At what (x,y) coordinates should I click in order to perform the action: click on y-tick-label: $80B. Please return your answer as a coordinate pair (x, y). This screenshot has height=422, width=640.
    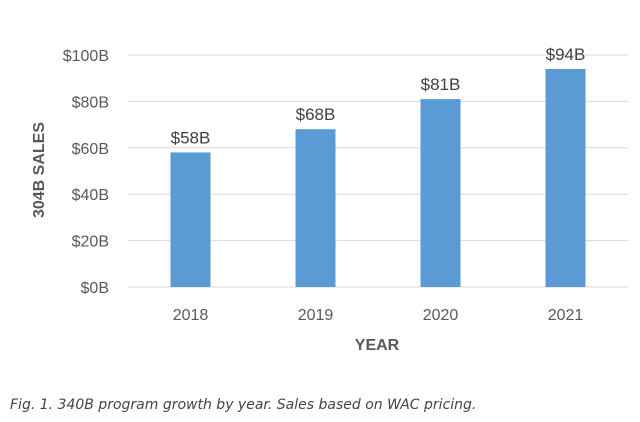
    Looking at the image, I should click on (90, 102).